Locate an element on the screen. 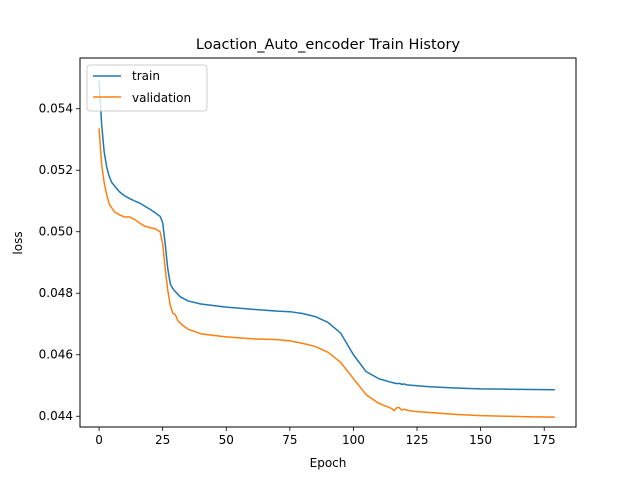 This screenshot has width=640, height=480. x-tick-label: 50 is located at coordinates (226, 440).